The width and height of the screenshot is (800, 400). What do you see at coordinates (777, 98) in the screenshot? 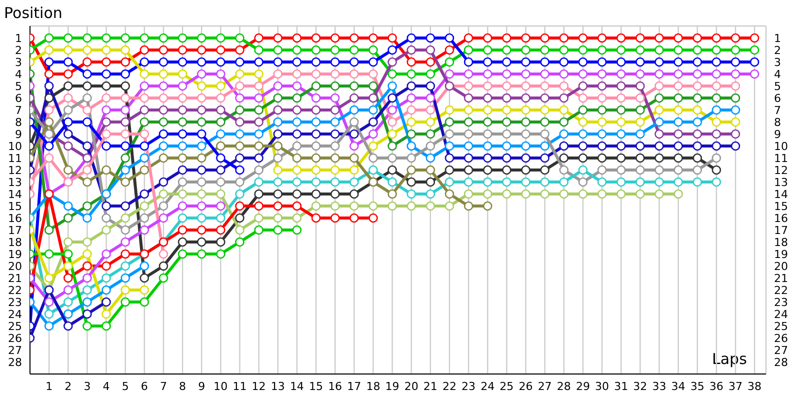
I see `y2-tick-label: 6` at bounding box center [777, 98].